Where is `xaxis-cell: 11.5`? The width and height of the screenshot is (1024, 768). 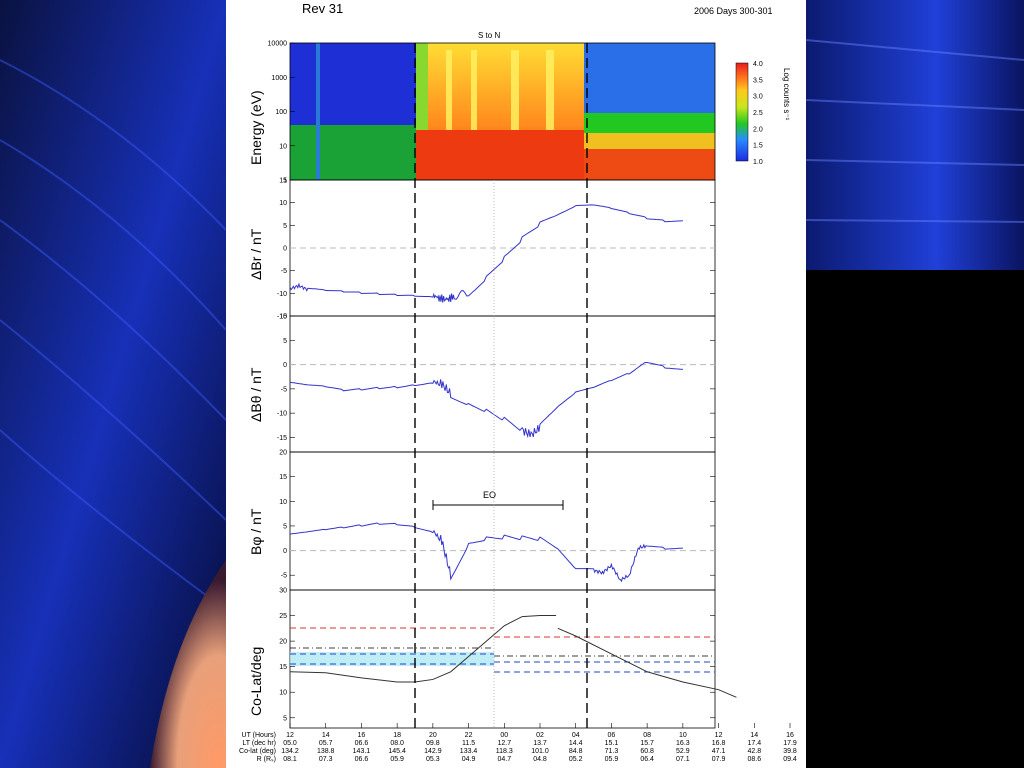 xaxis-cell: 11.5 is located at coordinates (468, 743).